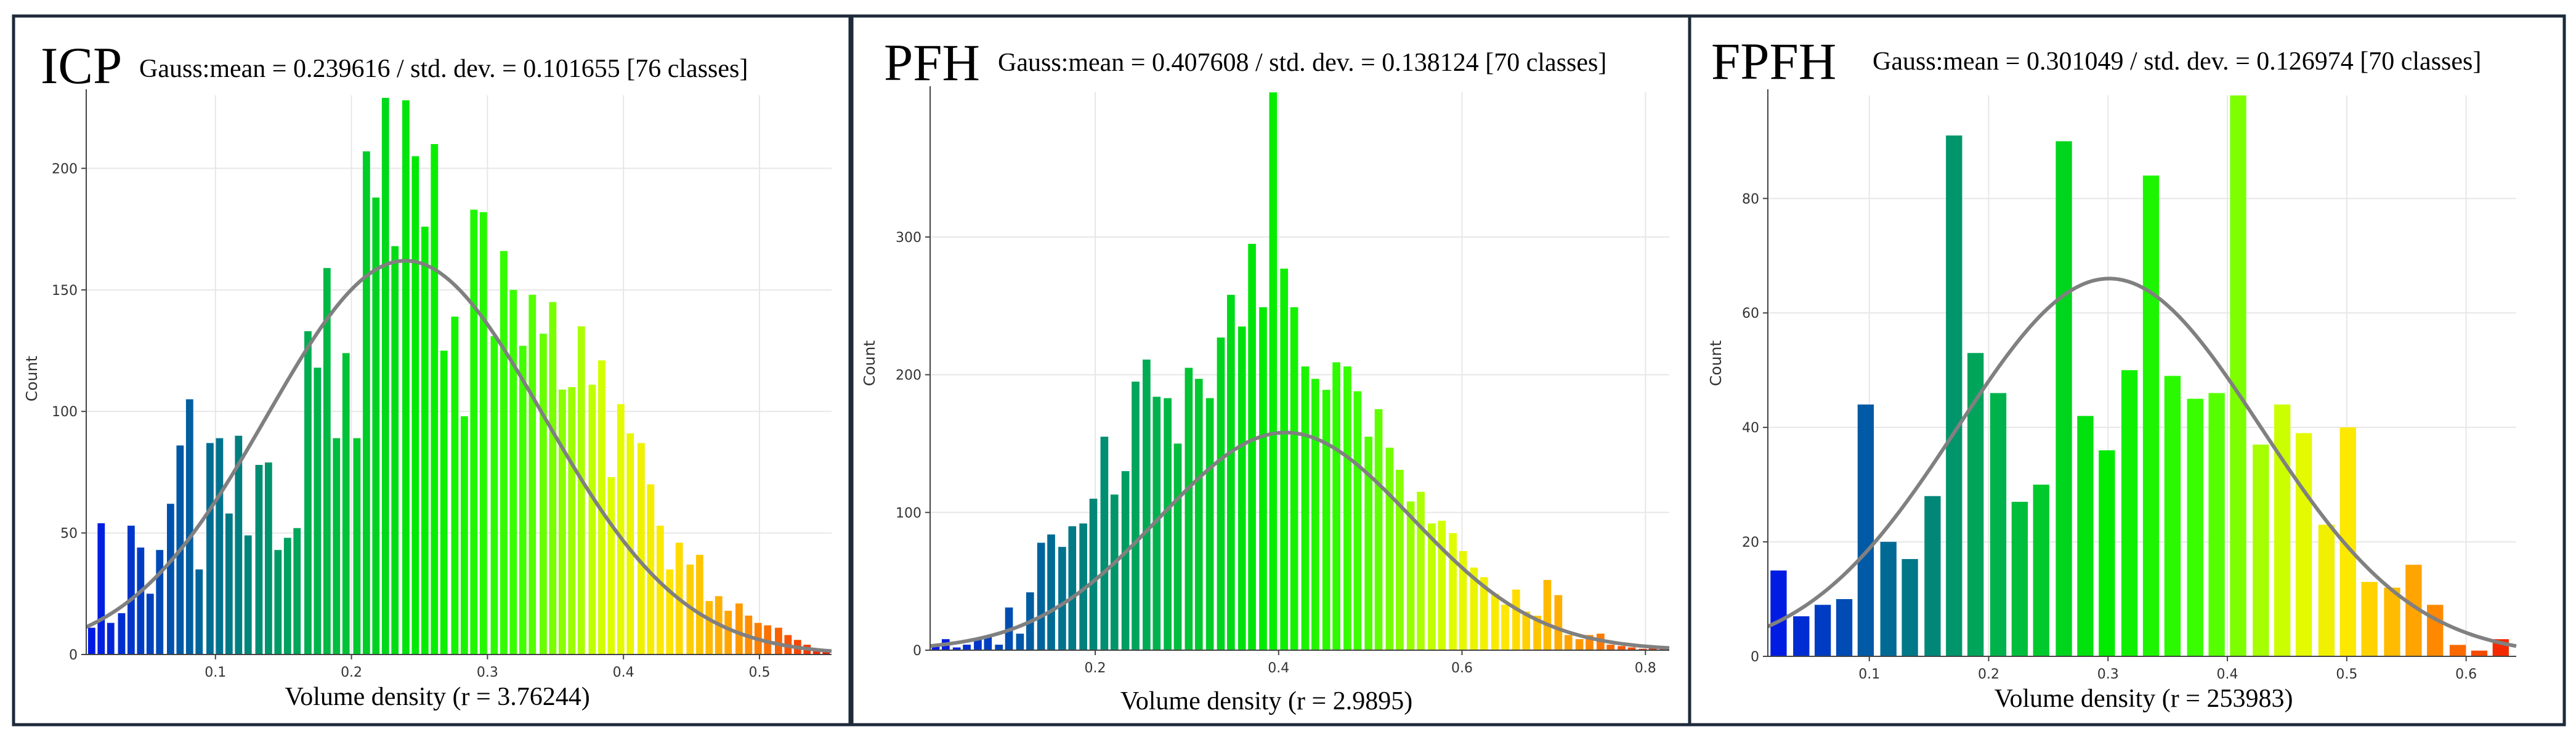 The height and width of the screenshot is (737, 2576). I want to click on y-tick-label: 20, so click(1750, 543).